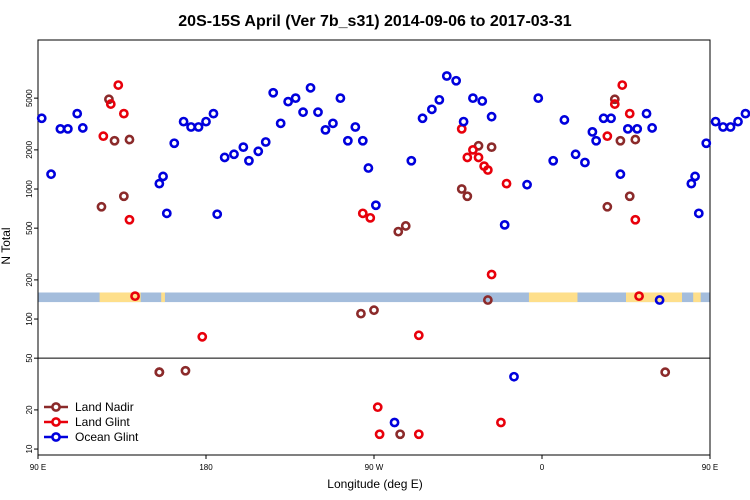 The height and width of the screenshot is (500, 750). Describe the element at coordinates (374, 484) in the screenshot. I see `x-axis-label: Longitude (deg E)` at that location.